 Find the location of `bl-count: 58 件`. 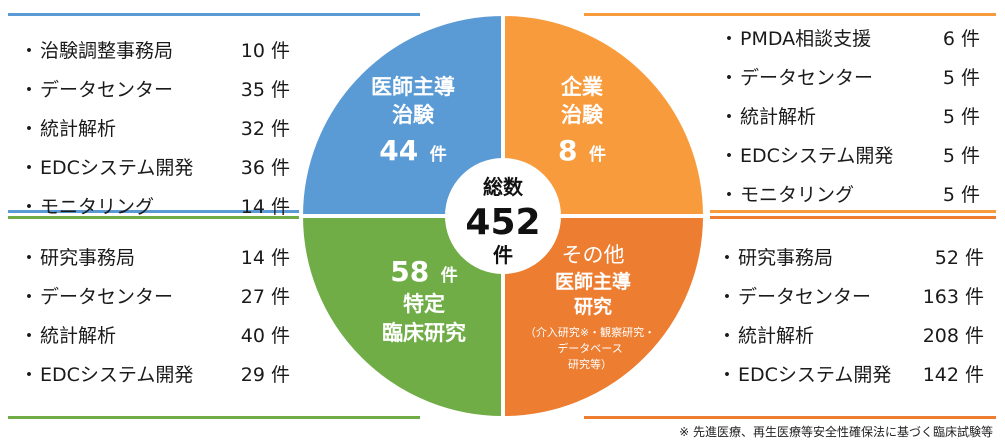

bl-count: 58 件 is located at coordinates (424, 271).